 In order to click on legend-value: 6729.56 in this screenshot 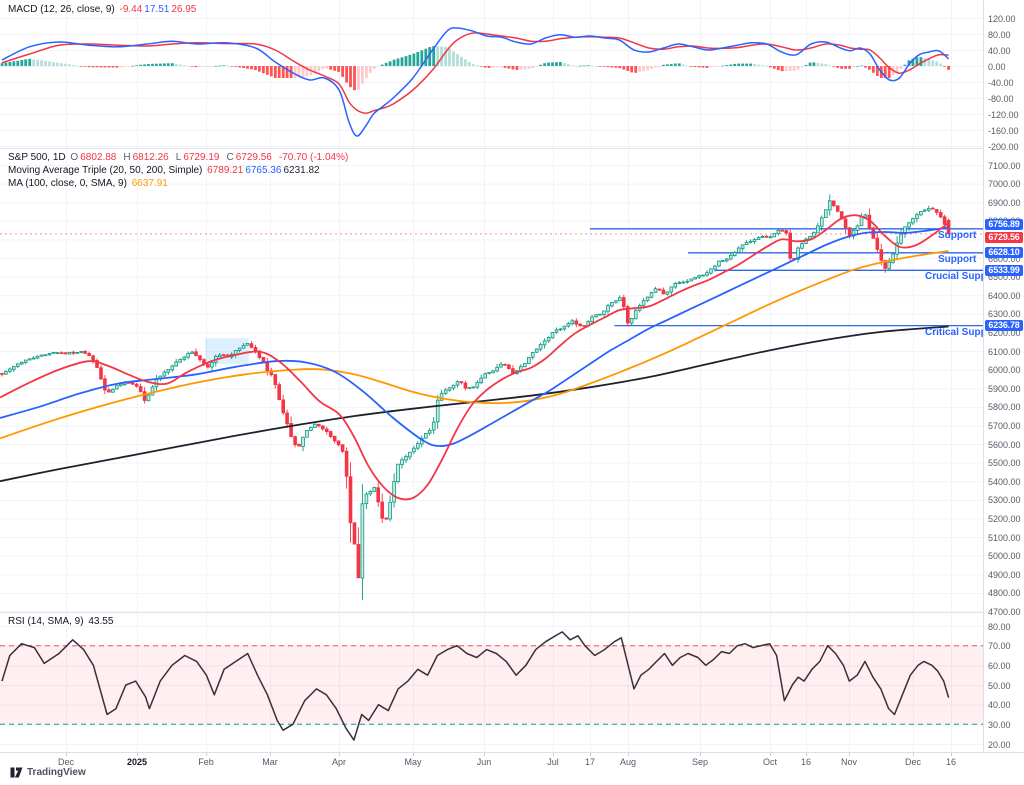, I will do `click(253, 157)`.